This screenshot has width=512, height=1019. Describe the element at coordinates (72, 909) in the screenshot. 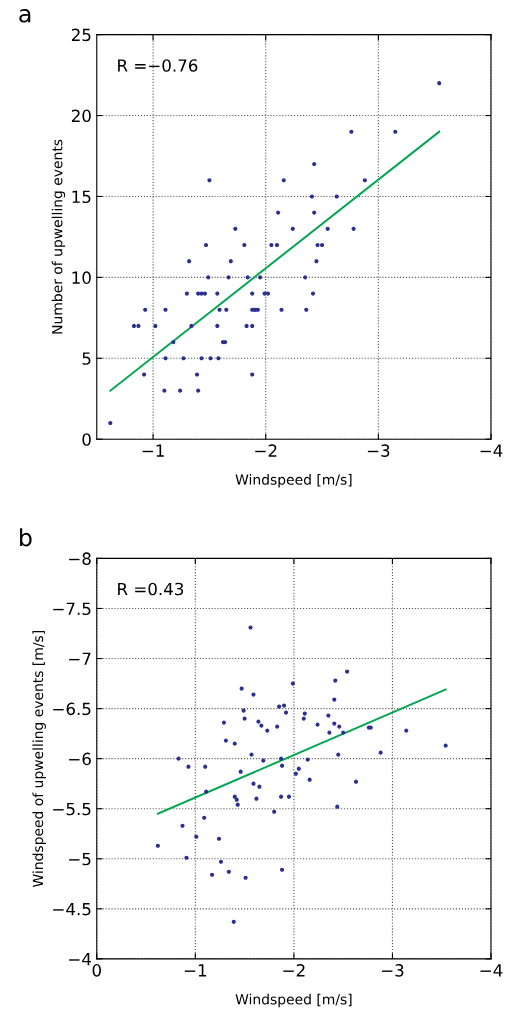

I see `y-tick-label: −4.5` at that location.